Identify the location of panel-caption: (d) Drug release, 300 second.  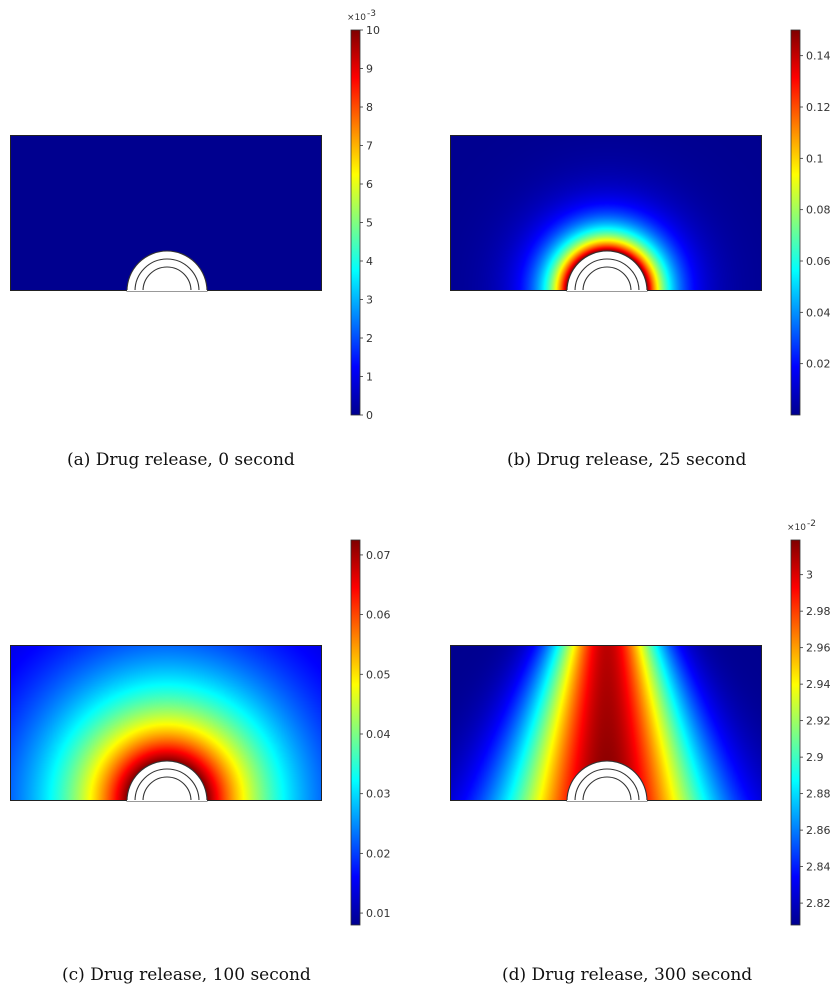
(627, 975).